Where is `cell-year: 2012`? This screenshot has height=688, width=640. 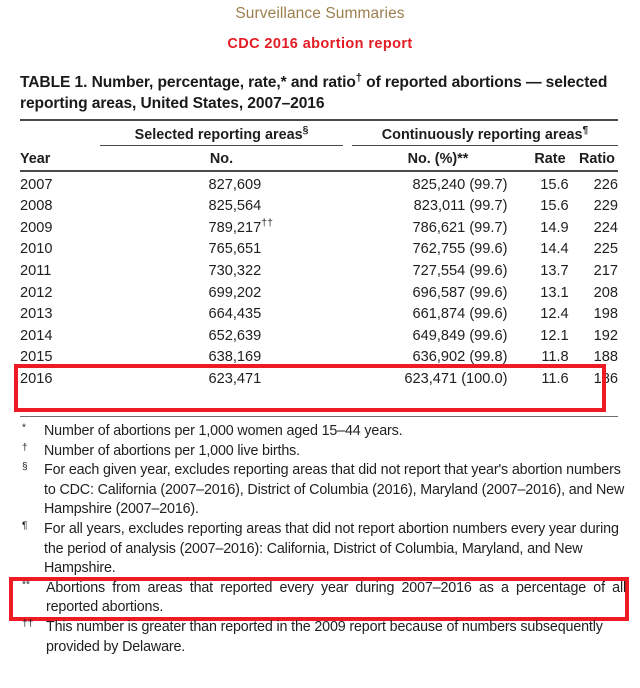 cell-year: 2012 is located at coordinates (36, 292).